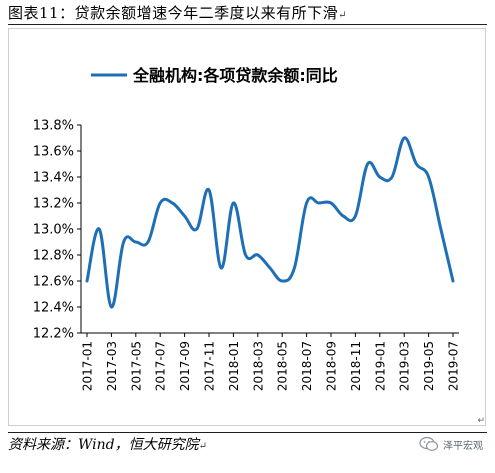 This screenshot has height=473, width=495. I want to click on x-tick-label: 2019-01, so click(380, 366).